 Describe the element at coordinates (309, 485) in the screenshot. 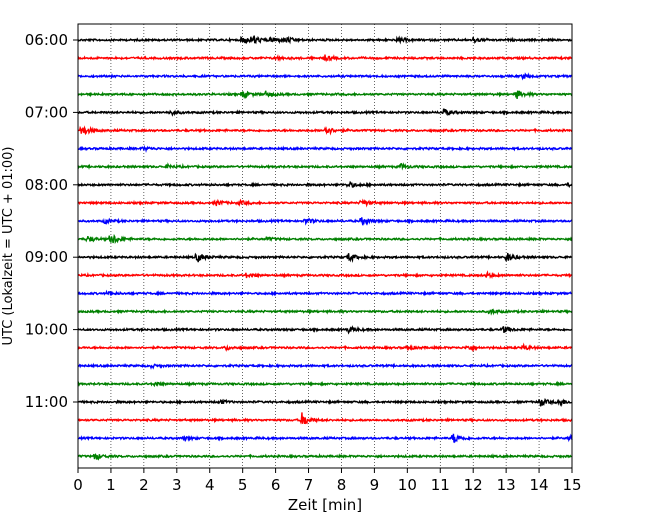

I see `x-tick-label: 7` at that location.